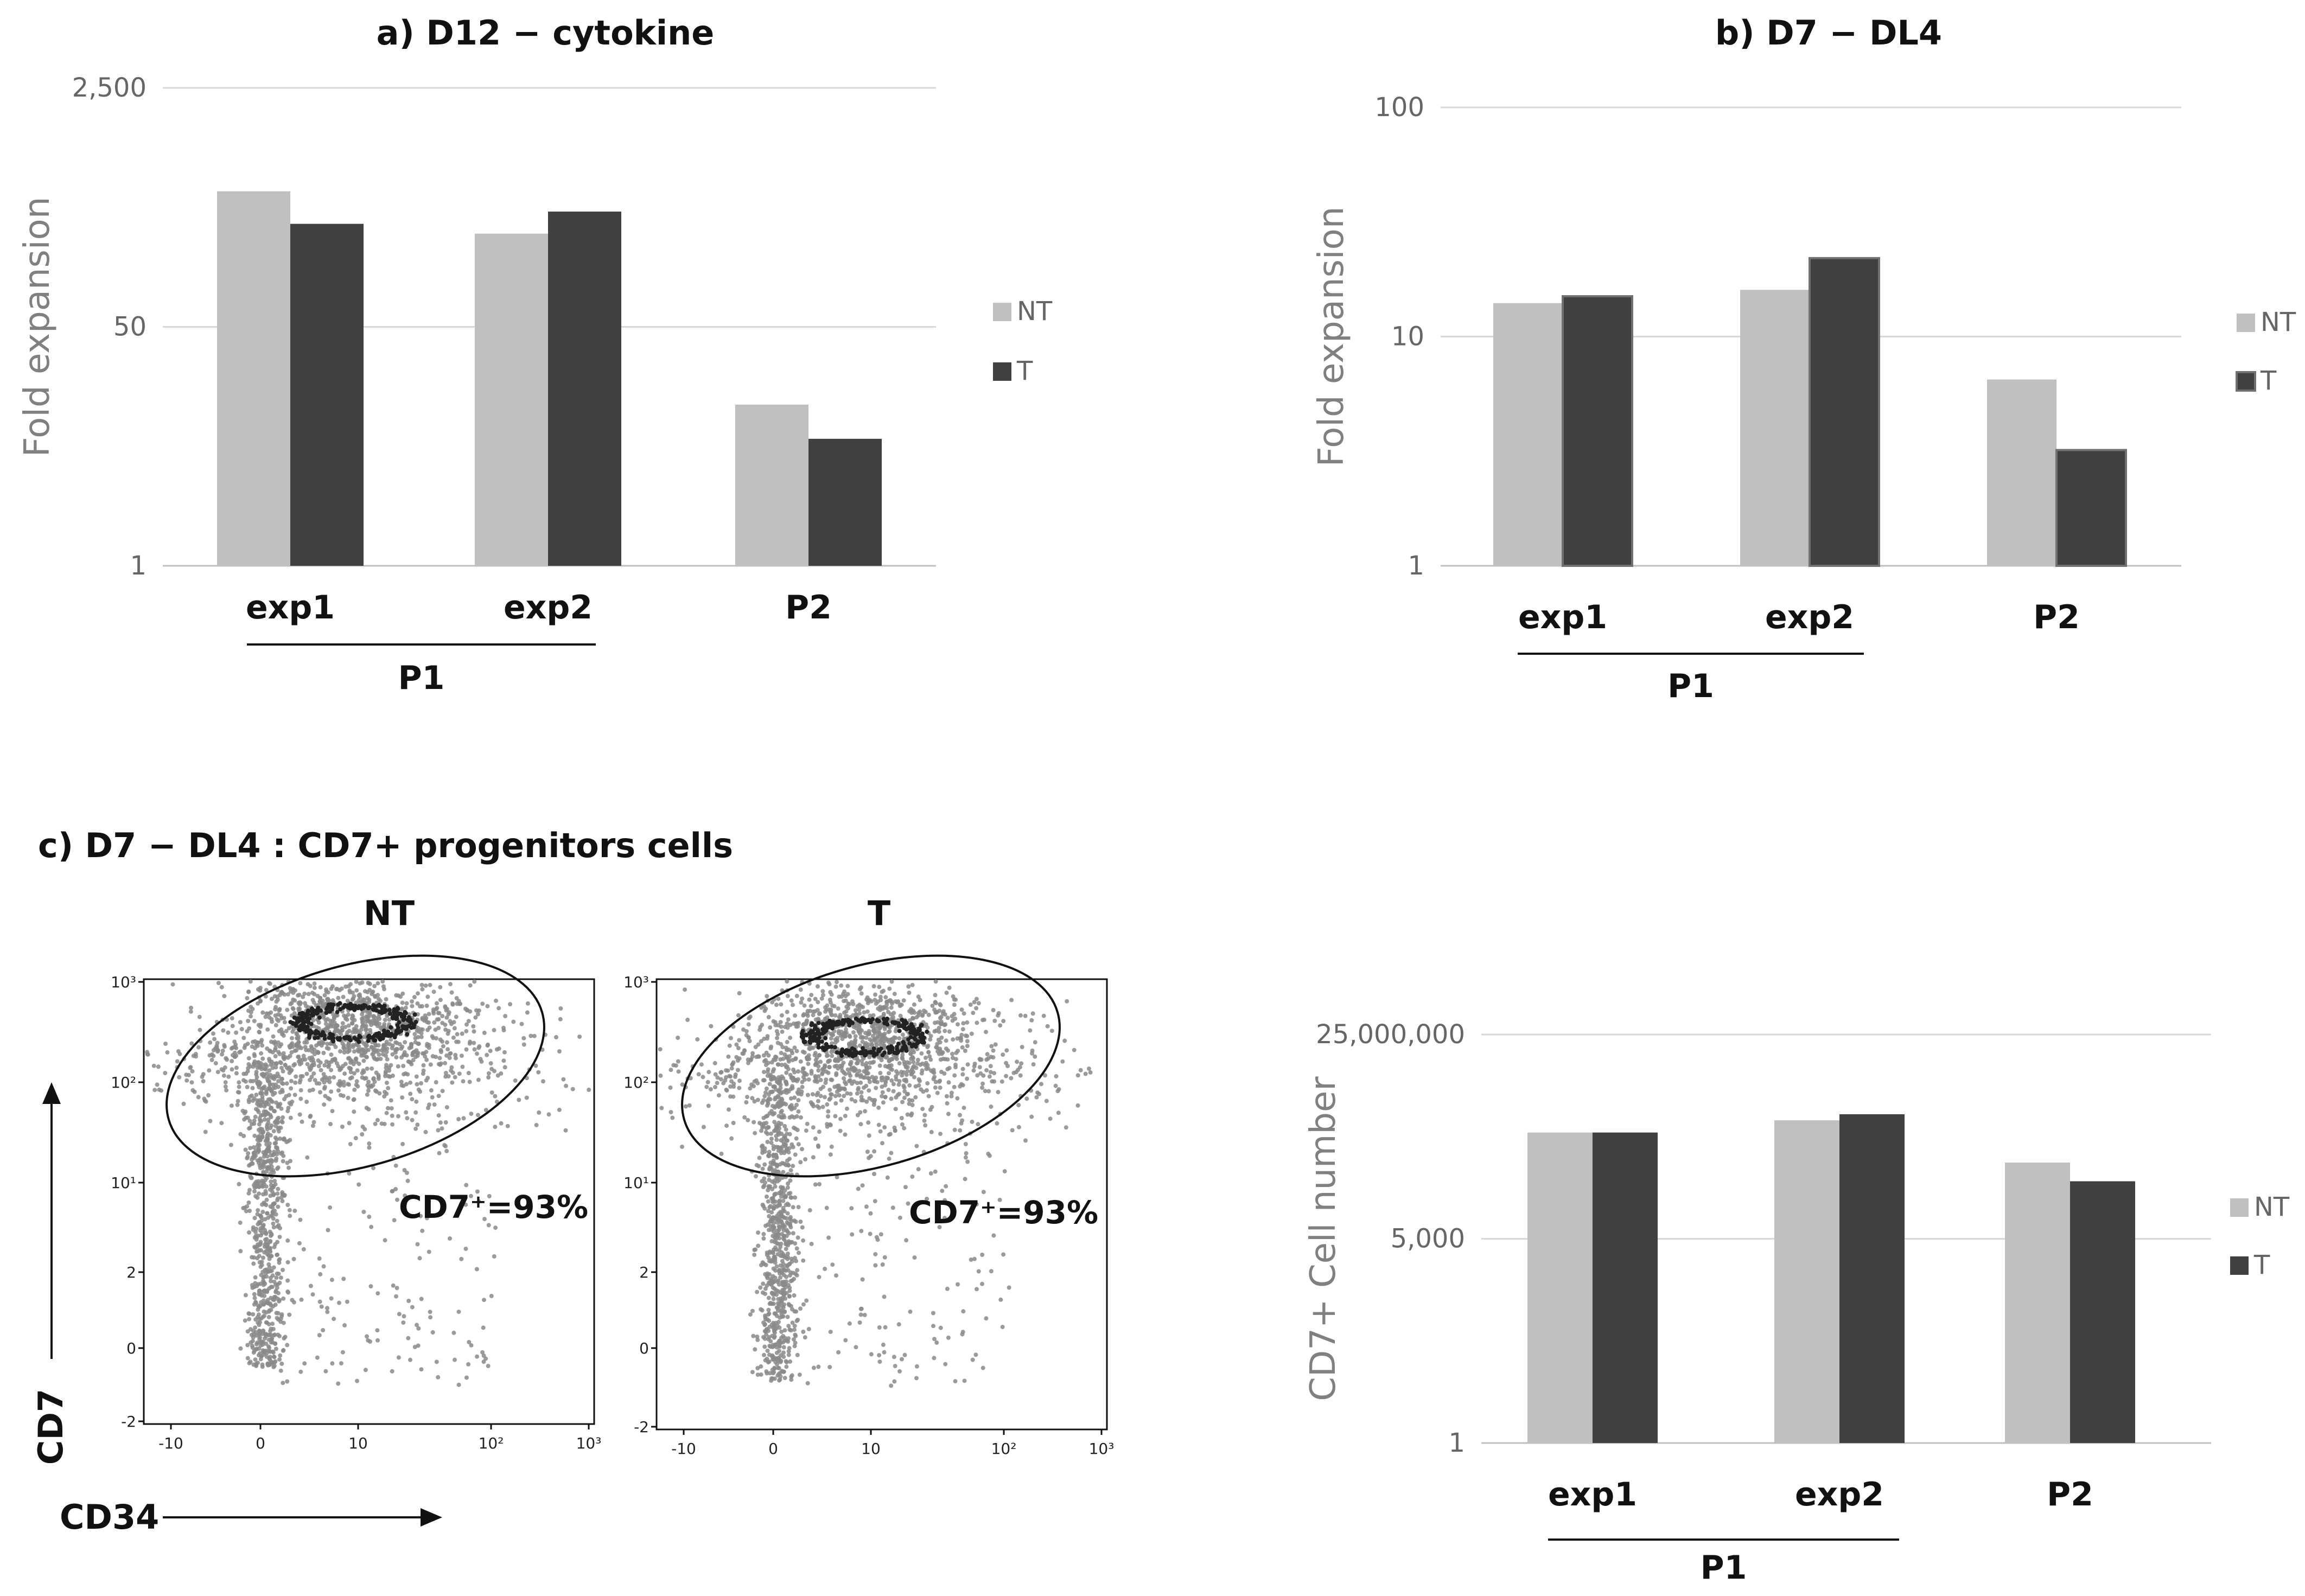  Describe the element at coordinates (138, 566) in the screenshot. I see `chart-a-y-tick-label: 1` at that location.